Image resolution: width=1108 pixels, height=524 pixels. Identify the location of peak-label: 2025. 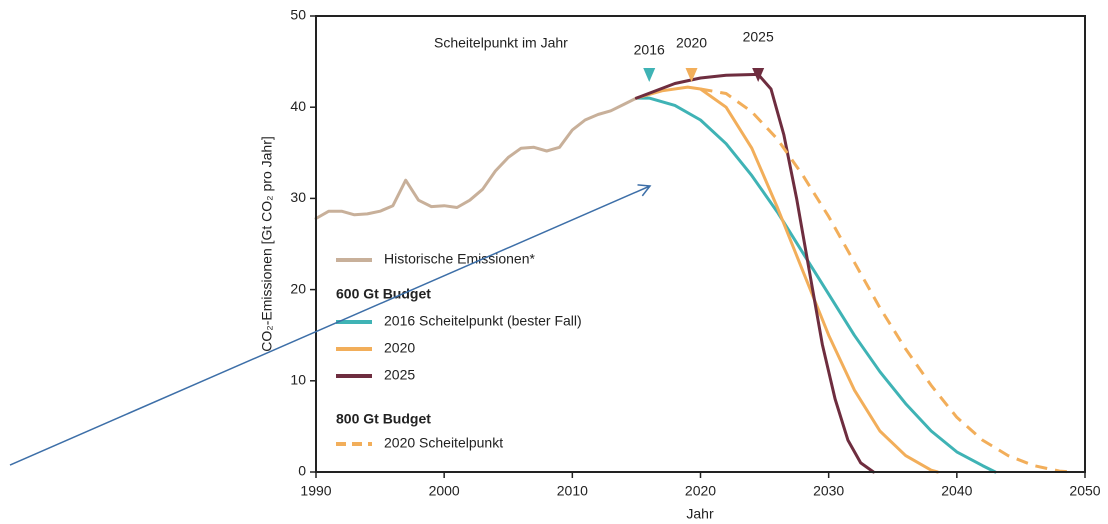
(758, 37).